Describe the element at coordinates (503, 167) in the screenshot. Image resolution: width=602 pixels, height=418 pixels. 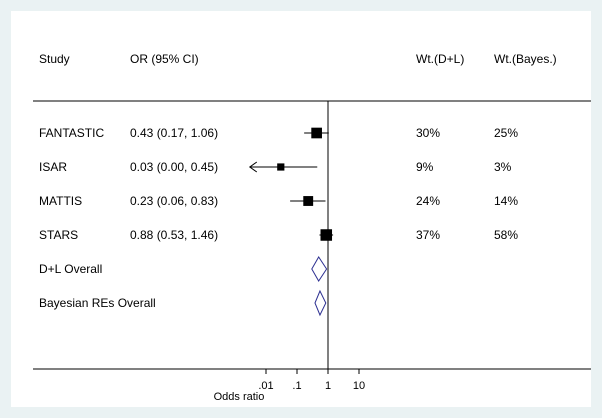
I see `study-weight-bayes: 3%` at that location.